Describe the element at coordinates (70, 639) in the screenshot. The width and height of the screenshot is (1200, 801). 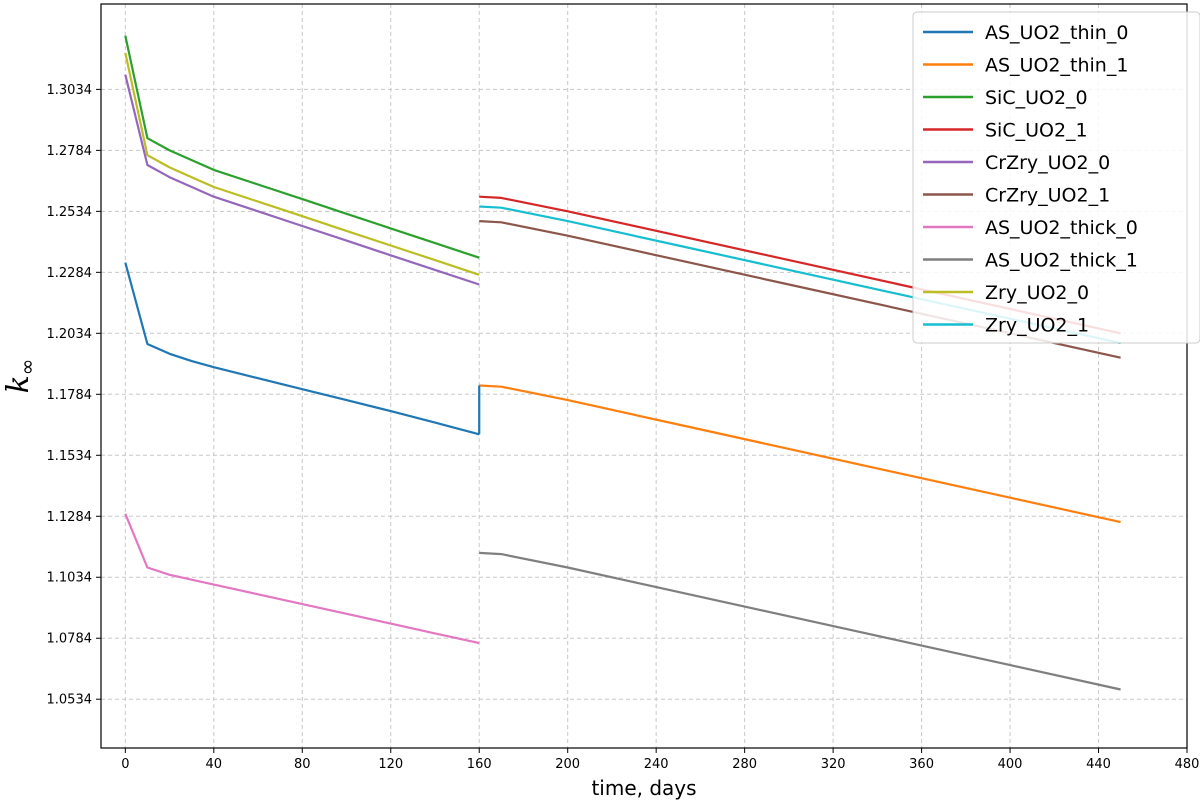
I see `y-tick-label: 1.0784` at that location.